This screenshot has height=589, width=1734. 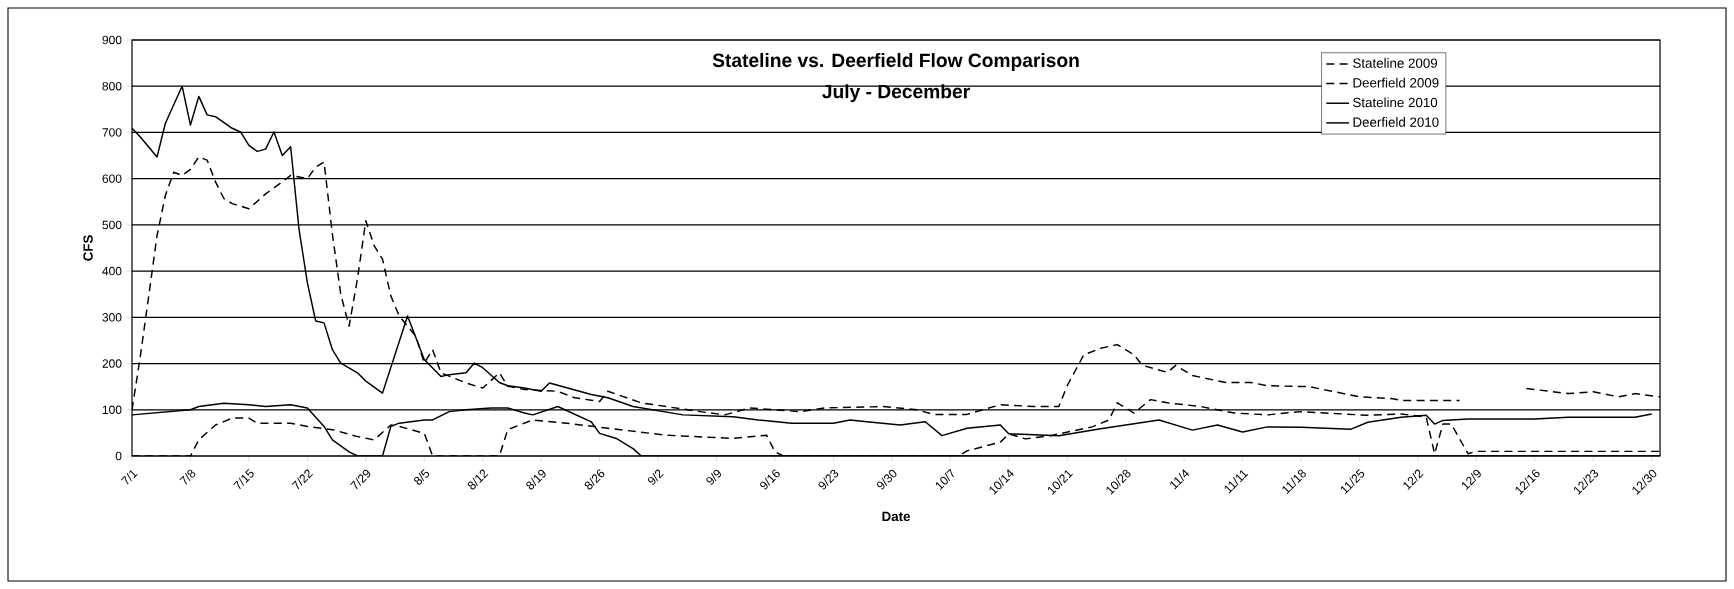 What do you see at coordinates (360, 479) in the screenshot?
I see `x-tick-label: 7/29` at bounding box center [360, 479].